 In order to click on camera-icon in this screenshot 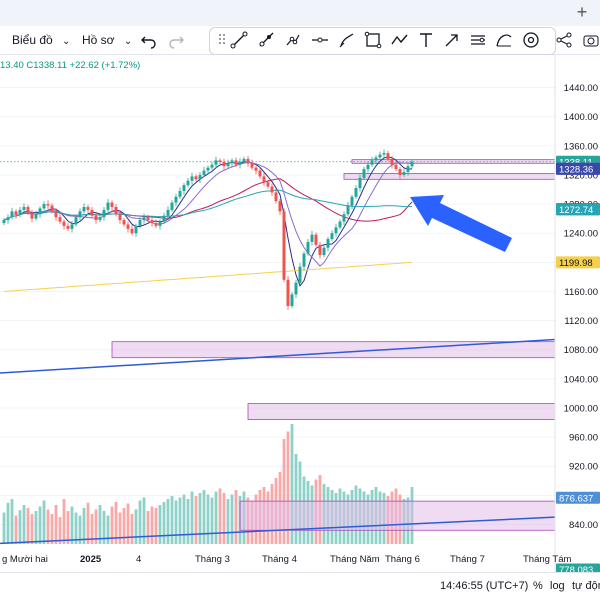, I will do `click(590, 40)`.